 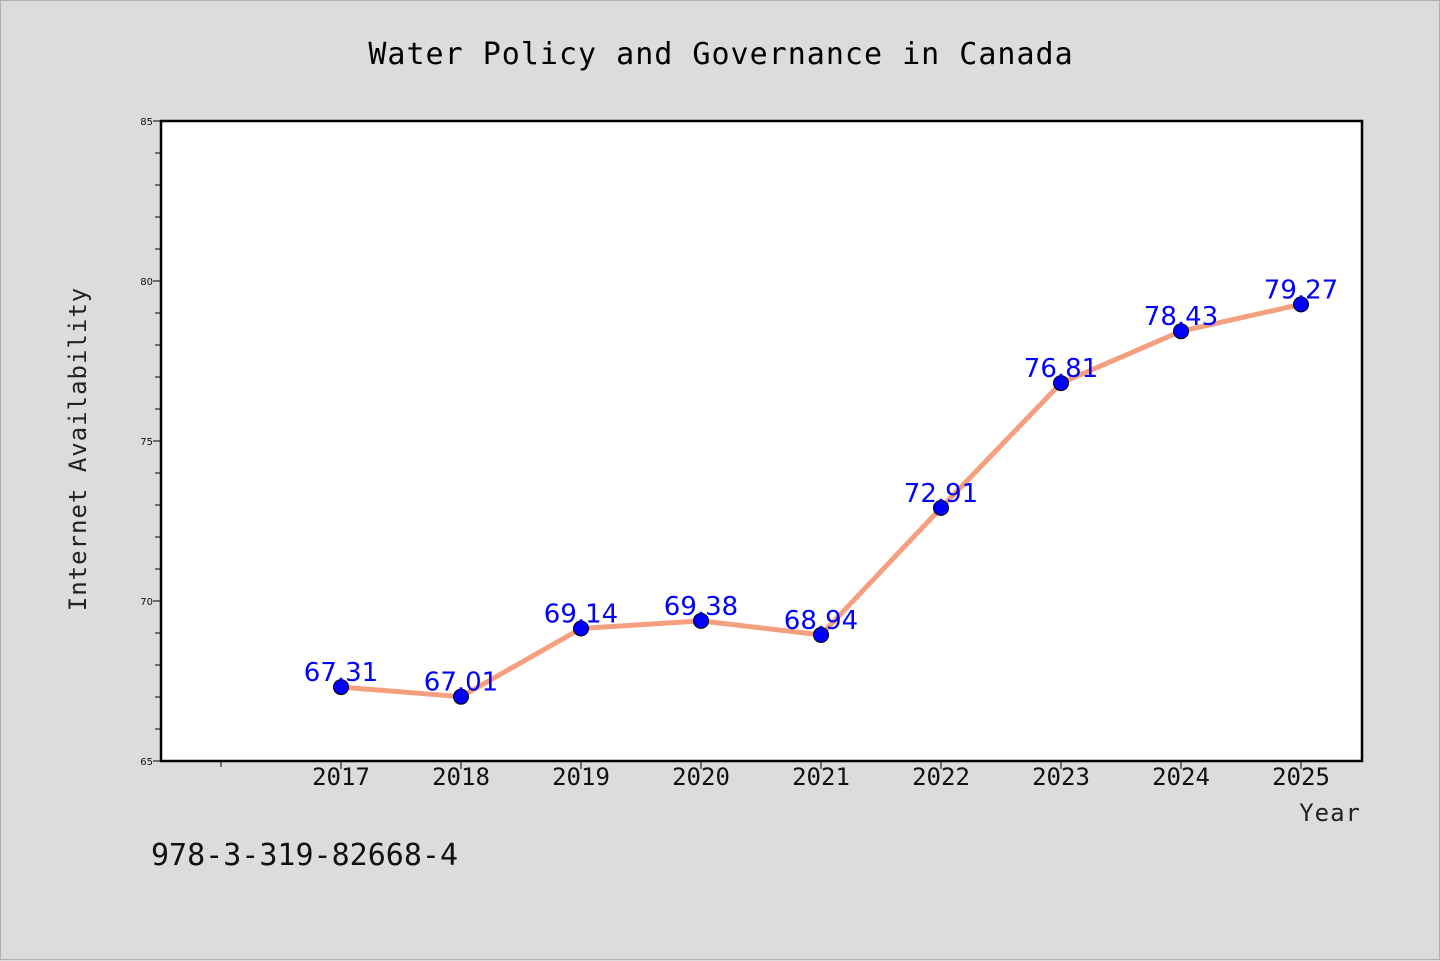 I want to click on y-axis: 65 70 75 80 85, so click(x=150, y=442).